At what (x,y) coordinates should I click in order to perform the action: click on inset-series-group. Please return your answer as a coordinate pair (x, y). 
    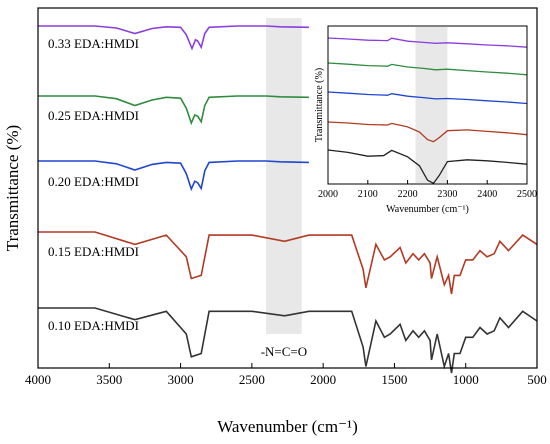
    Looking at the image, I should click on (427, 111).